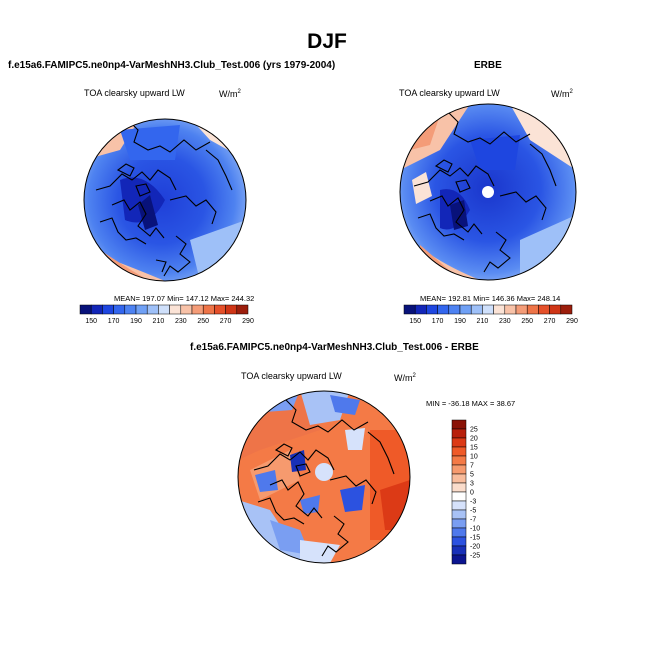 The image size is (654, 654). What do you see at coordinates (165, 200) in the screenshot?
I see `model-polar-map` at bounding box center [165, 200].